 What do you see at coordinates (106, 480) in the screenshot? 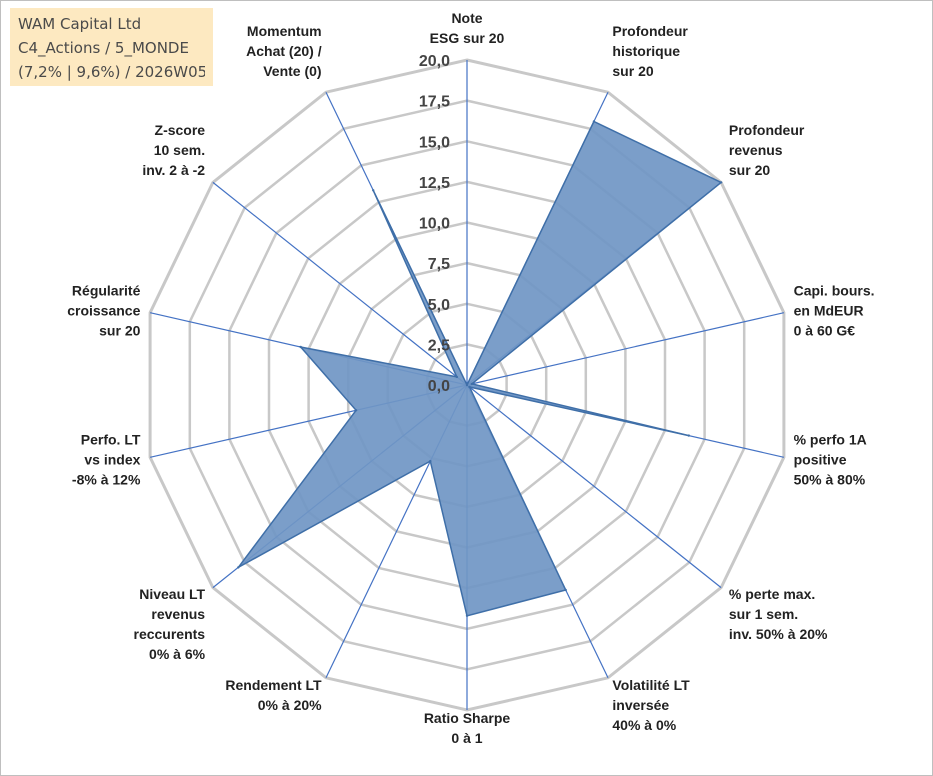
I see `axis-label-line: -8% à 12%` at bounding box center [106, 480].